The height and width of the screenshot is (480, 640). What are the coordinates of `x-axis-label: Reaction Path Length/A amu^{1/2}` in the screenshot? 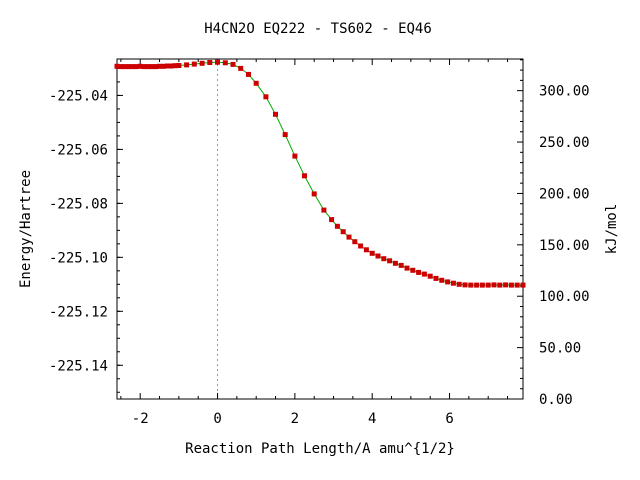 It's located at (320, 449).